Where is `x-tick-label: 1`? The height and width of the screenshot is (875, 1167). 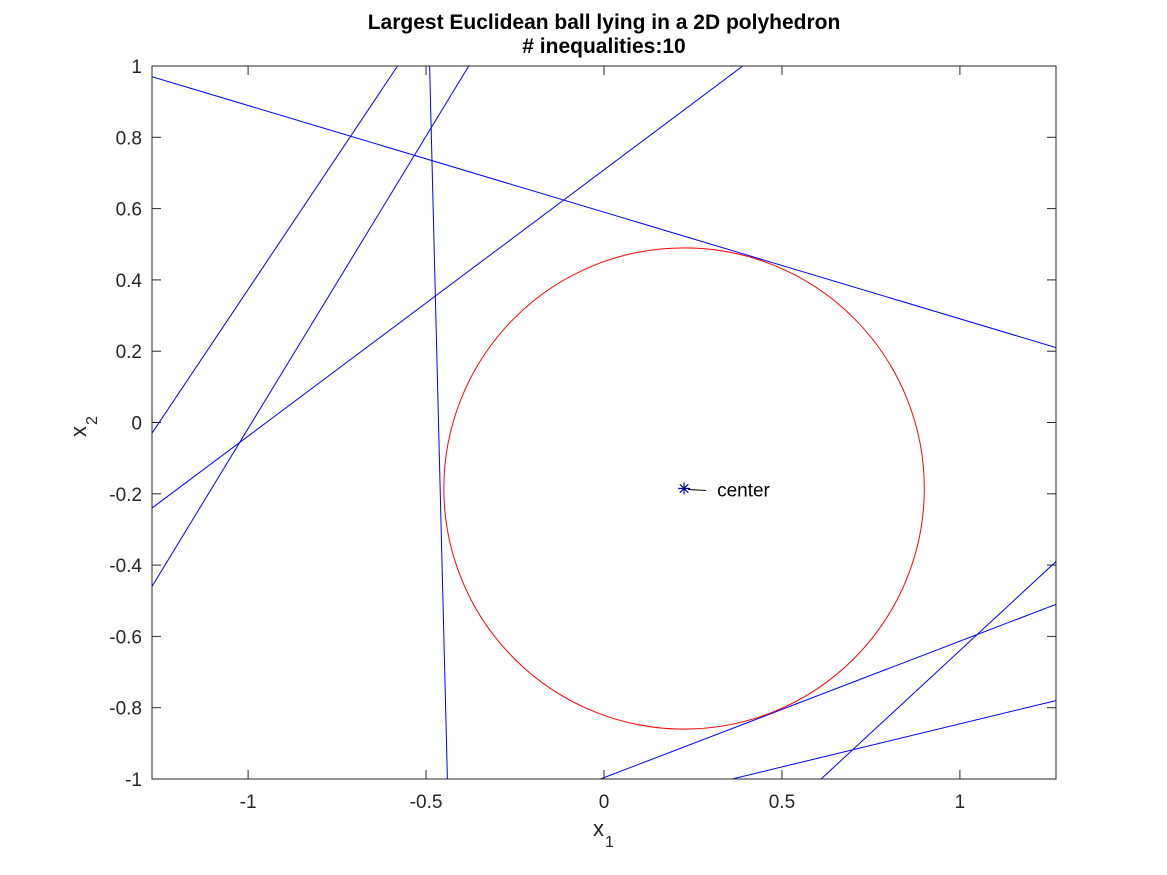 x-tick-label: 1 is located at coordinates (960, 802).